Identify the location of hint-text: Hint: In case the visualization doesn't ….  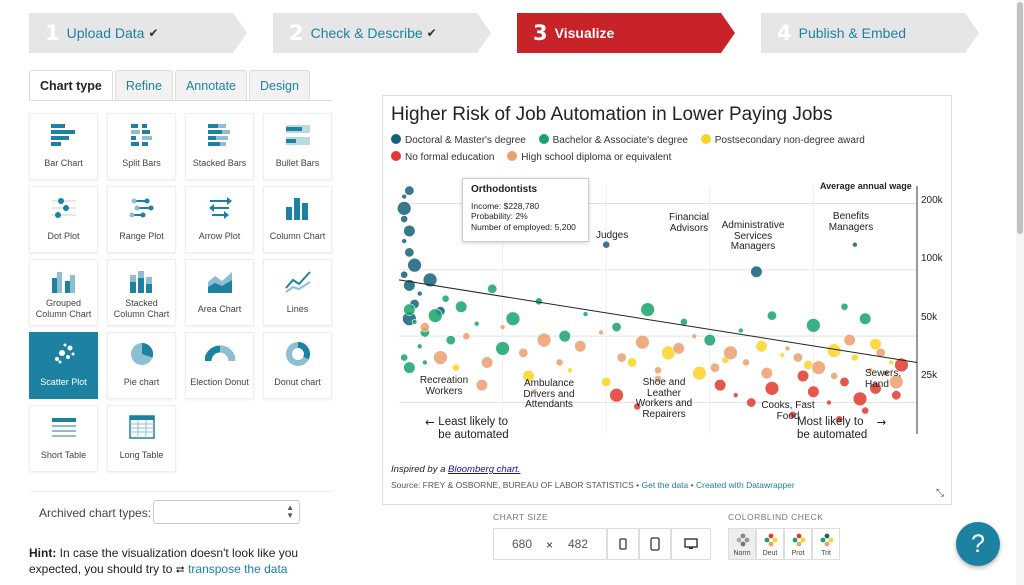
(180, 561).